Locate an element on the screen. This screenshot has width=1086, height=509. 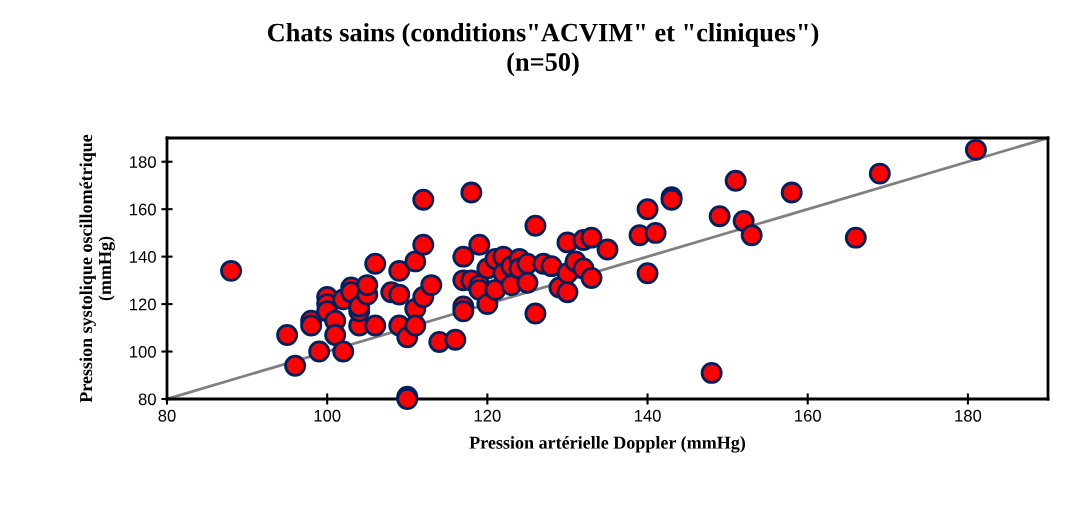
x-tick-label: 100 is located at coordinates (327, 415).